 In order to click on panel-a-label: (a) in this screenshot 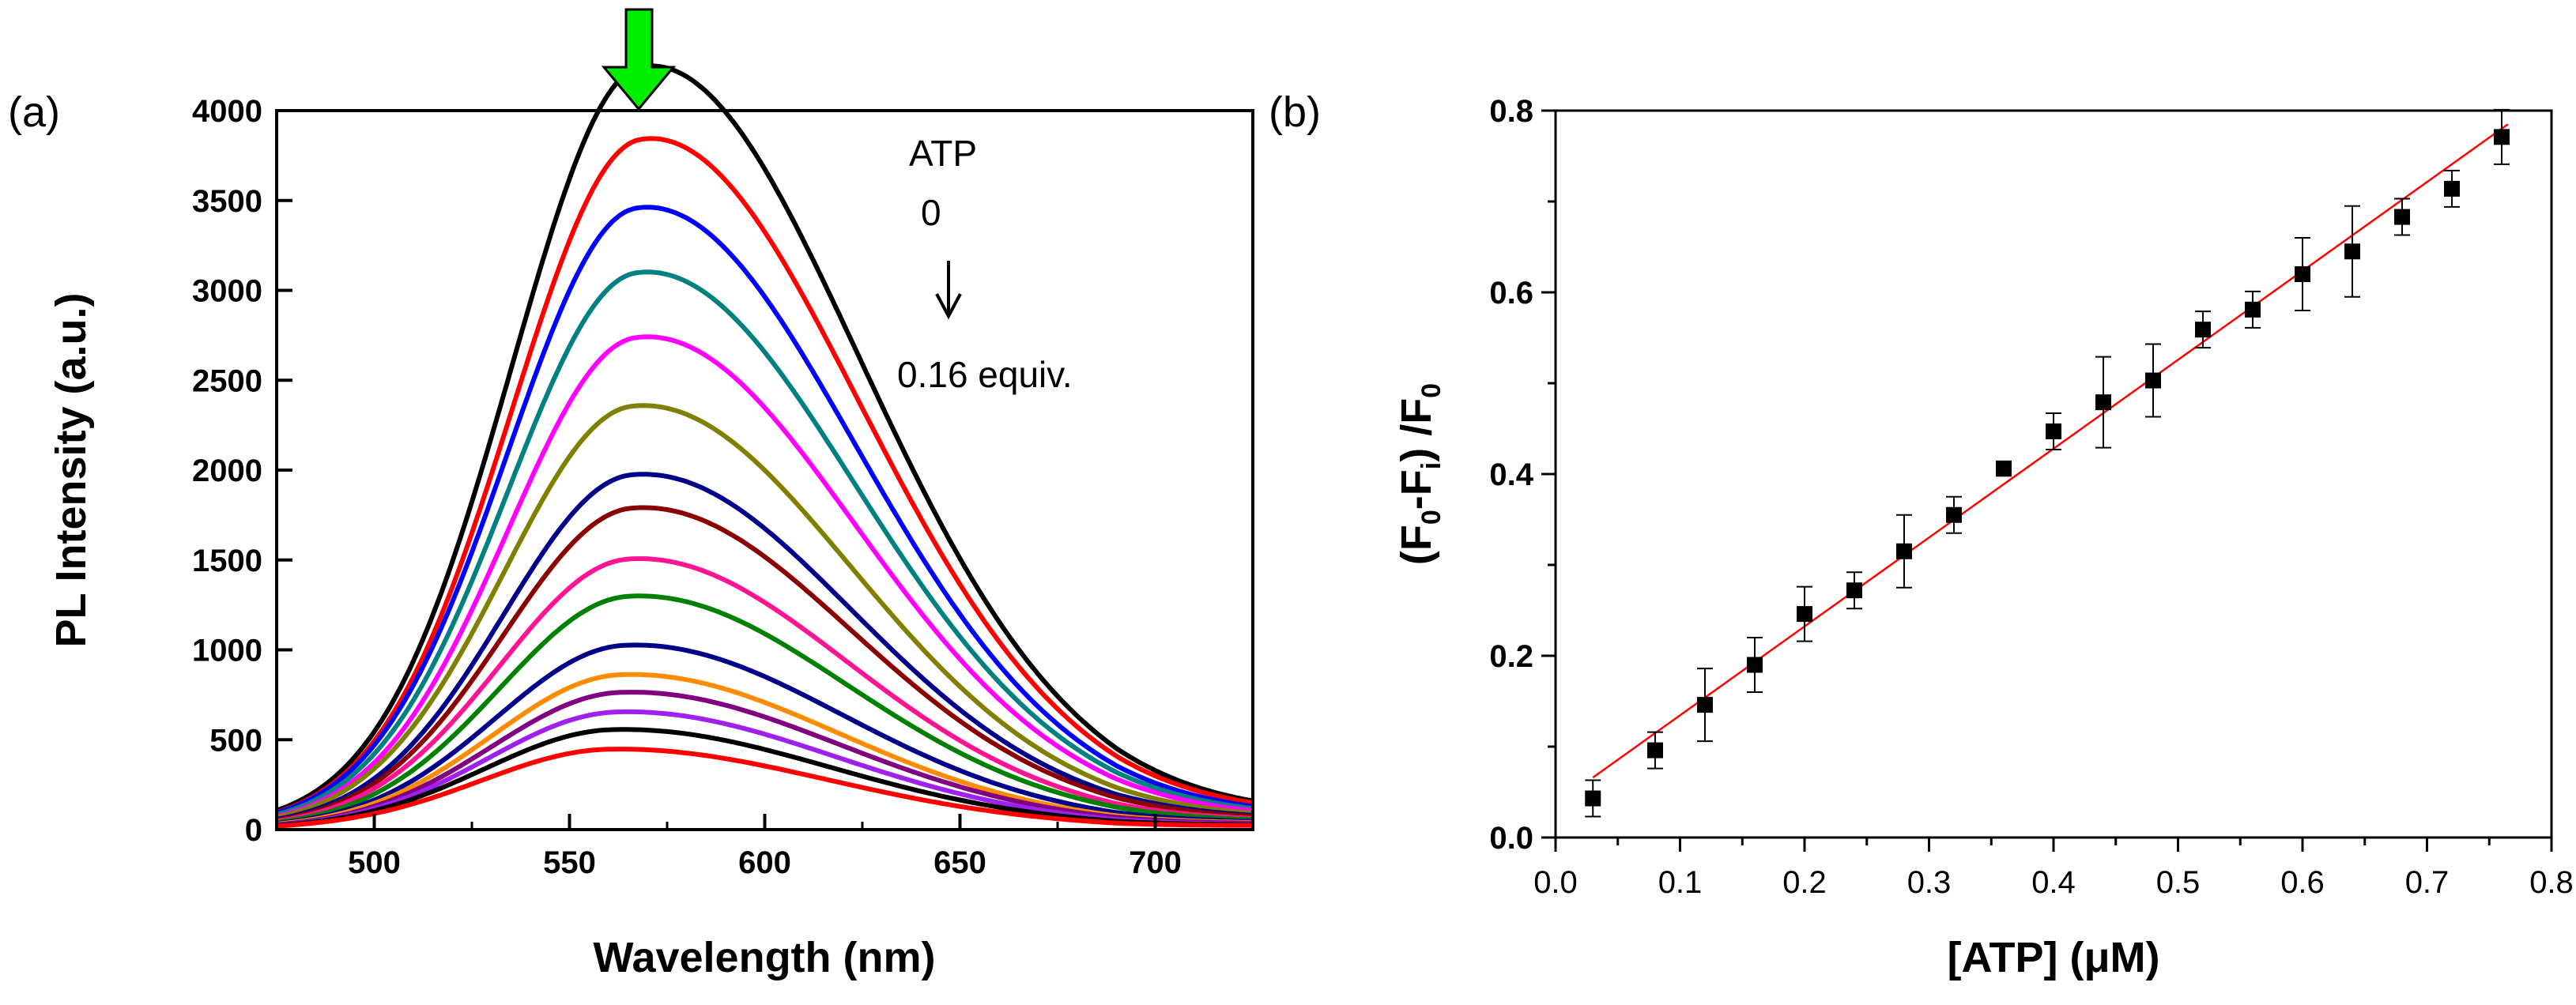, I will do `click(34, 112)`.